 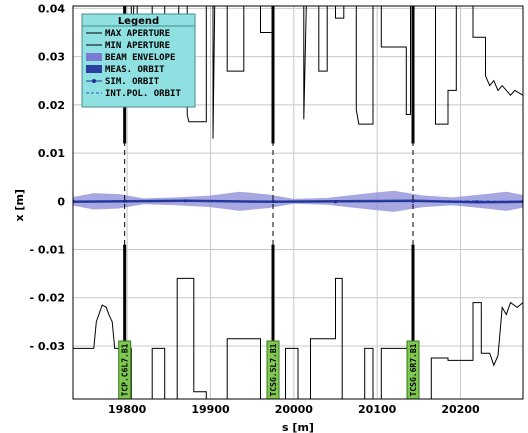 What do you see at coordinates (137, 34) in the screenshot?
I see `legend-entry-label: MAX APERTURE` at bounding box center [137, 34].